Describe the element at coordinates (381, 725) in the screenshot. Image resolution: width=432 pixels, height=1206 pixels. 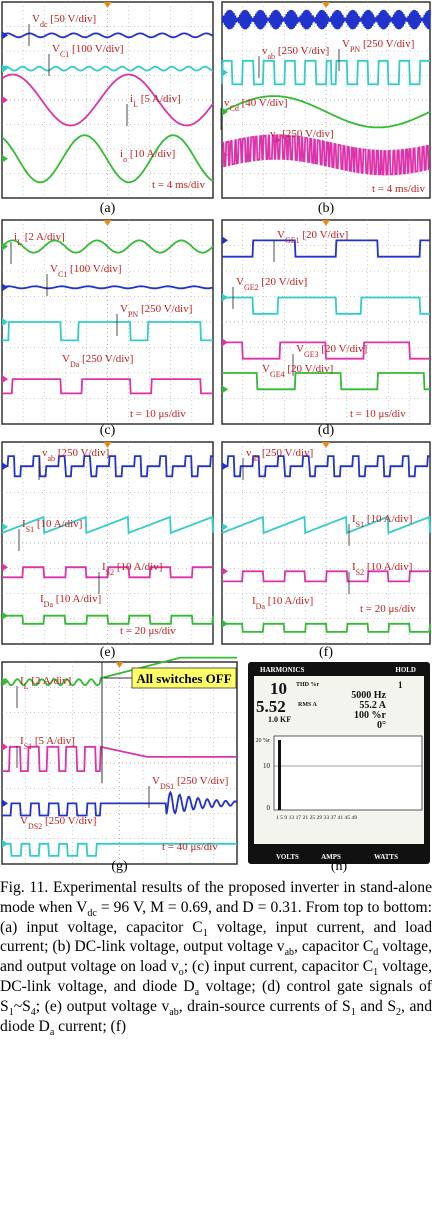
I see `meter-reading: 0°` at that location.